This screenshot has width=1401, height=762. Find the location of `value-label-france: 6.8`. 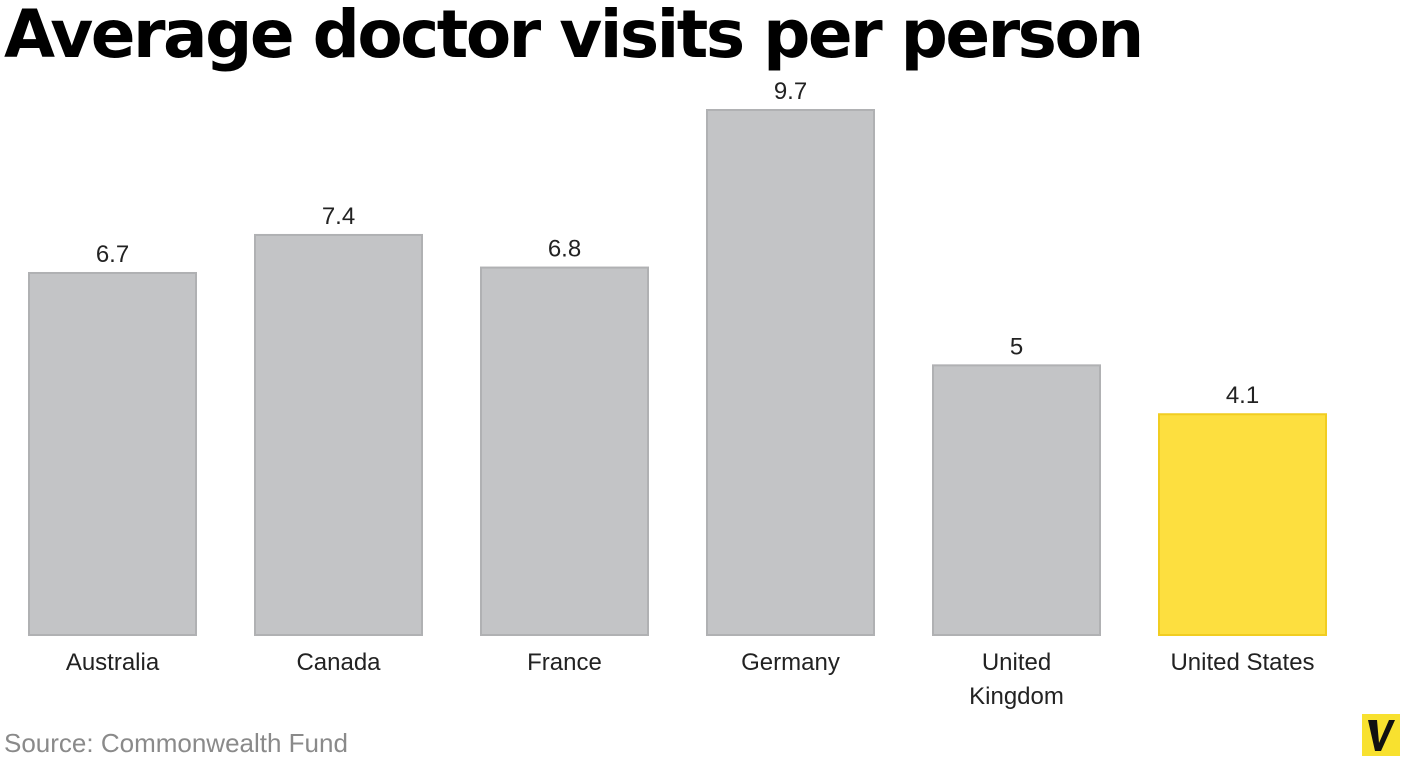

value-label-france: 6.8 is located at coordinates (564, 249).